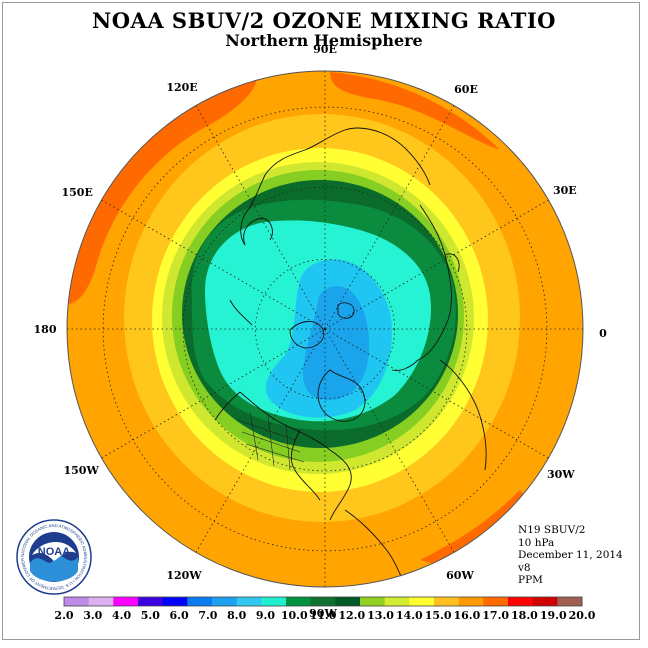  What do you see at coordinates (150, 615) in the screenshot?
I see `colorbar-tick-label: 5.0` at bounding box center [150, 615].